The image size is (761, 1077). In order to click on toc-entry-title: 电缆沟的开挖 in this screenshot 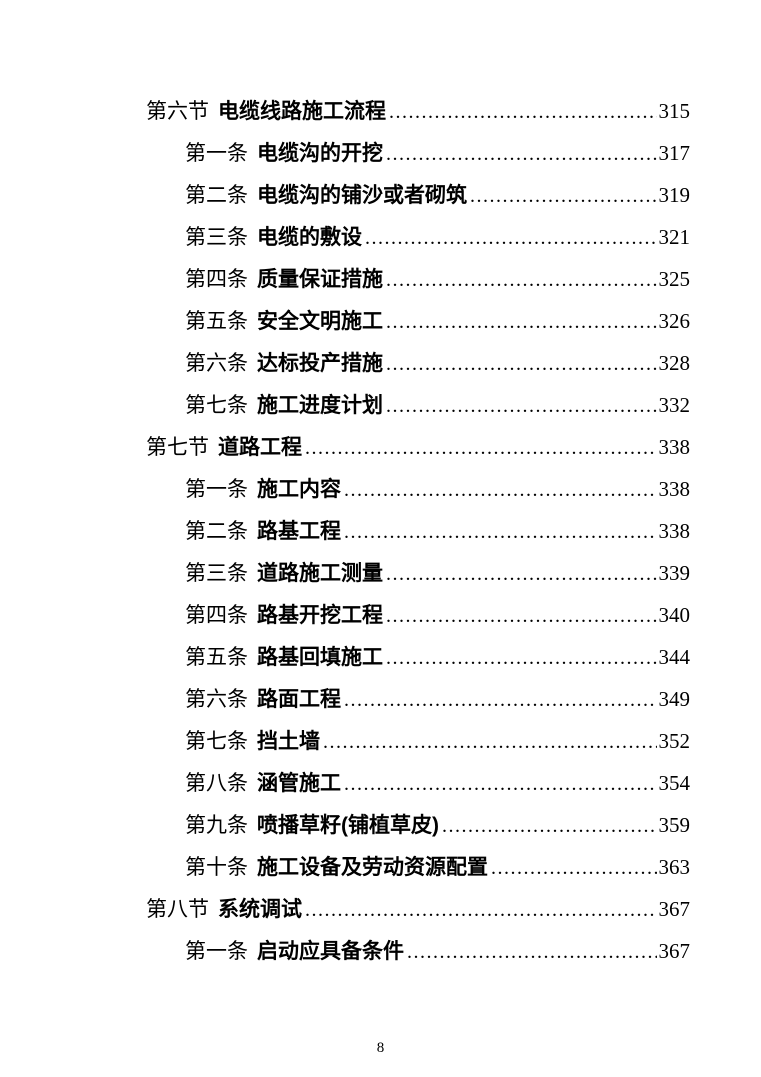, I will do `click(320, 153)`.